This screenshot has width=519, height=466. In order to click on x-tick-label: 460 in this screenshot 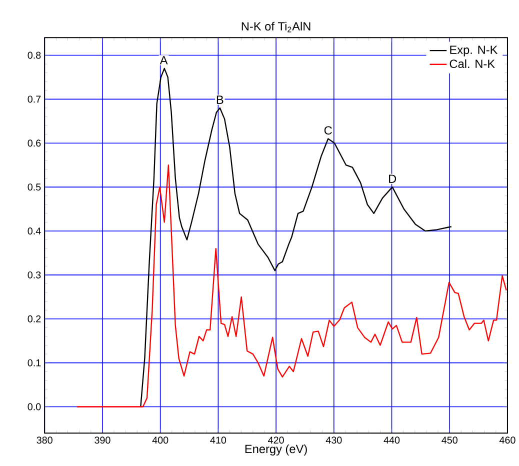, I will do `click(507, 440)`.